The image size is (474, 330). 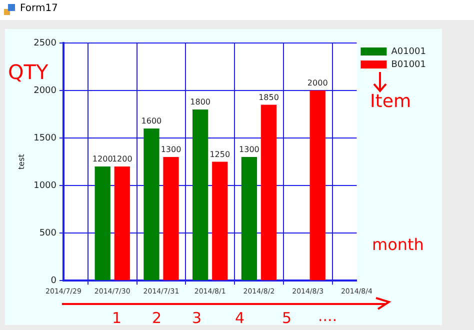 What do you see at coordinates (157, 318) in the screenshot?
I see `text: 2` at bounding box center [157, 318].